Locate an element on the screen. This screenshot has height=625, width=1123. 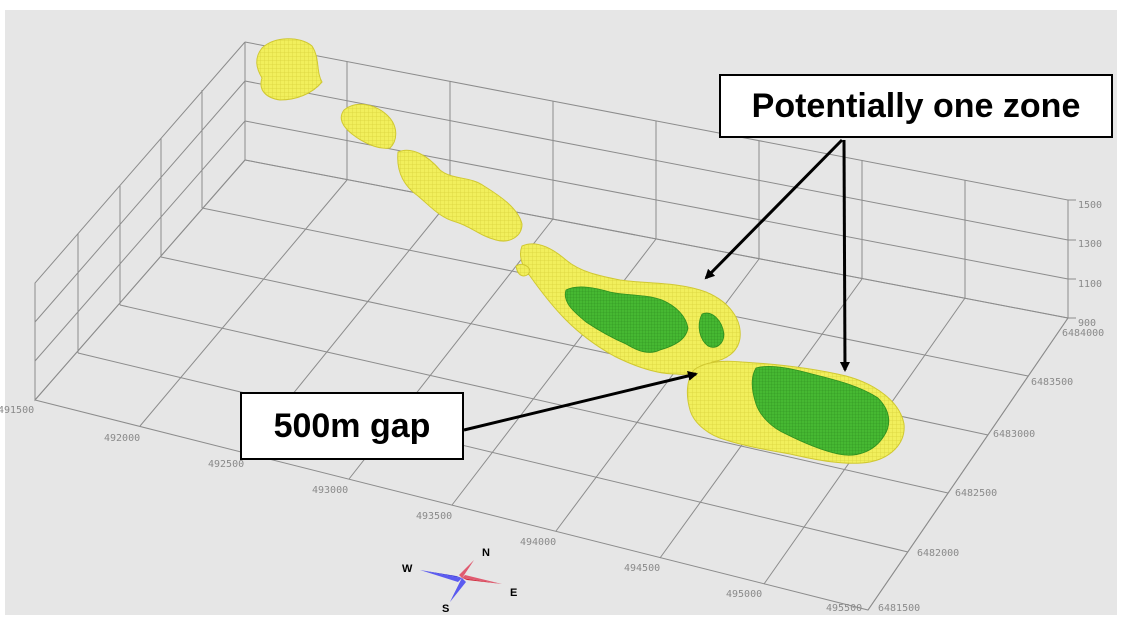
shell-fragment is located at coordinates (523, 270).